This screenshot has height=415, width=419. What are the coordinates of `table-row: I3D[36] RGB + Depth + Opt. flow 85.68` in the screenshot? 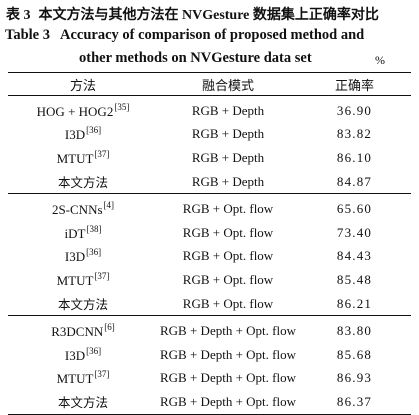 It's located at (209, 355).